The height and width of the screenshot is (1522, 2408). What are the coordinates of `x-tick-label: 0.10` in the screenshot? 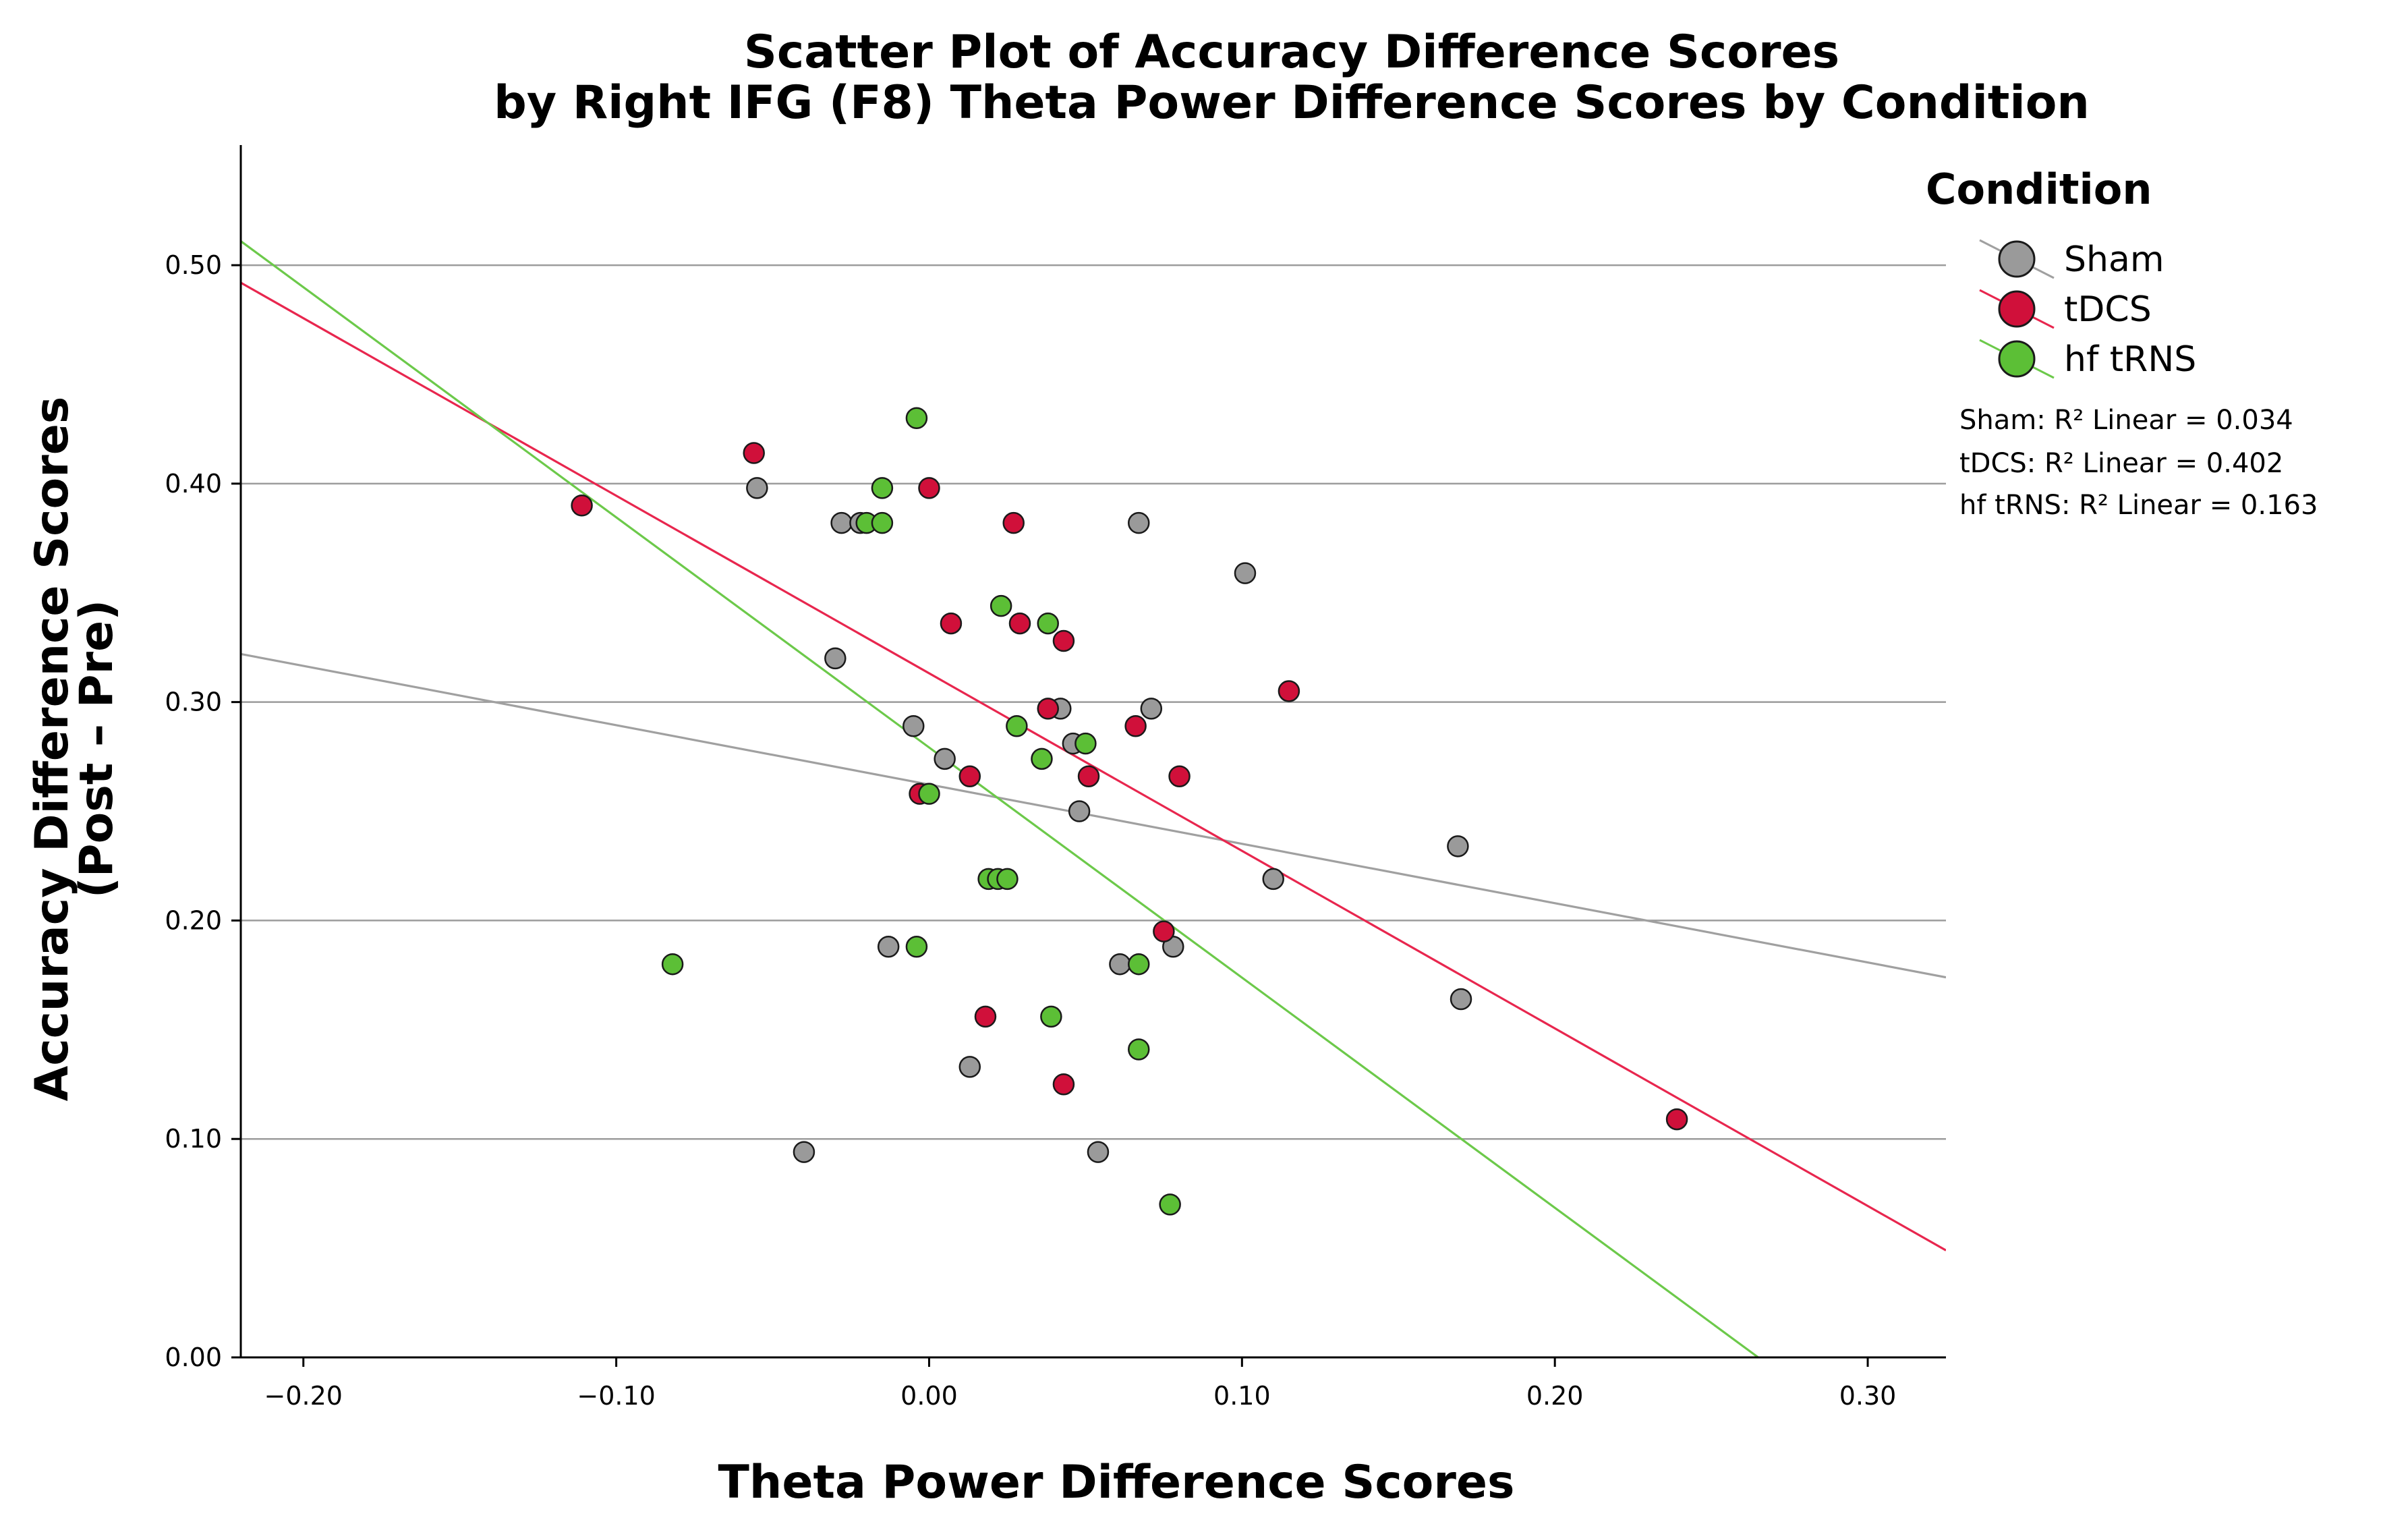 It's located at (1242, 1396).